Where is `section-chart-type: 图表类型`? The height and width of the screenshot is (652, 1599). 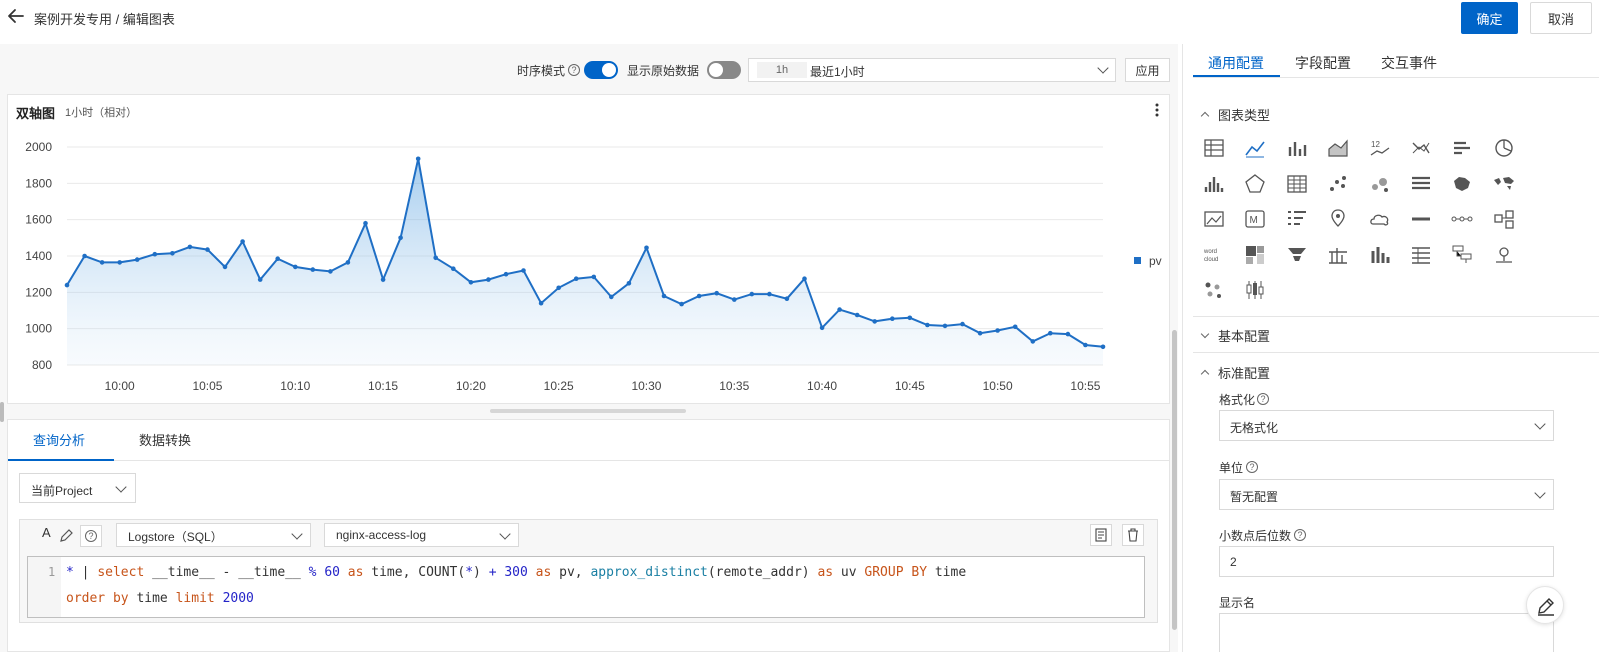 section-chart-type: 图表类型 is located at coordinates (1235, 114).